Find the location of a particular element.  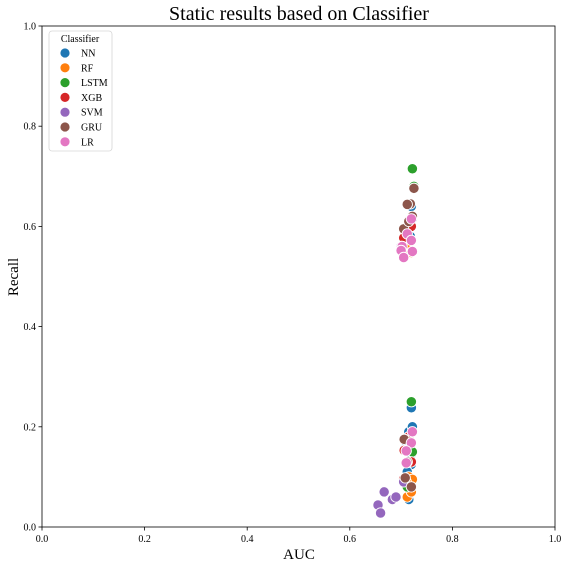

y-tick-label: 0.4 is located at coordinates (30, 327).